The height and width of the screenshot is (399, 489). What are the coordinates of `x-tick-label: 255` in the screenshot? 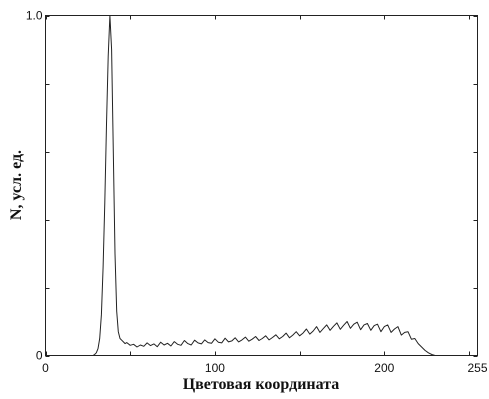 It's located at (477, 368).